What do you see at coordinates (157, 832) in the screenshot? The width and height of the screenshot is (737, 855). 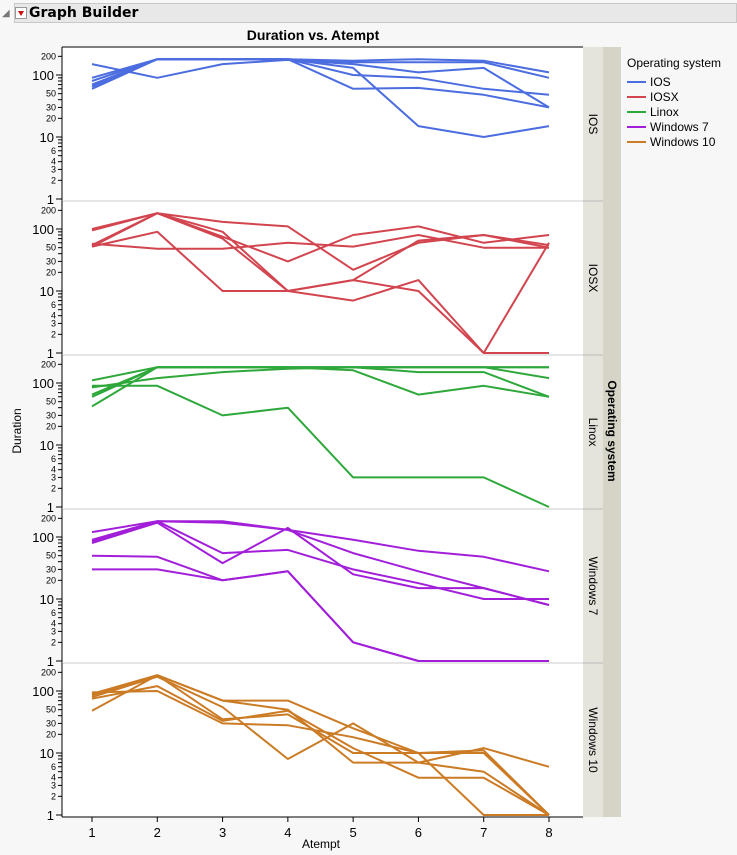 I see `x-tick-label: 2` at bounding box center [157, 832].